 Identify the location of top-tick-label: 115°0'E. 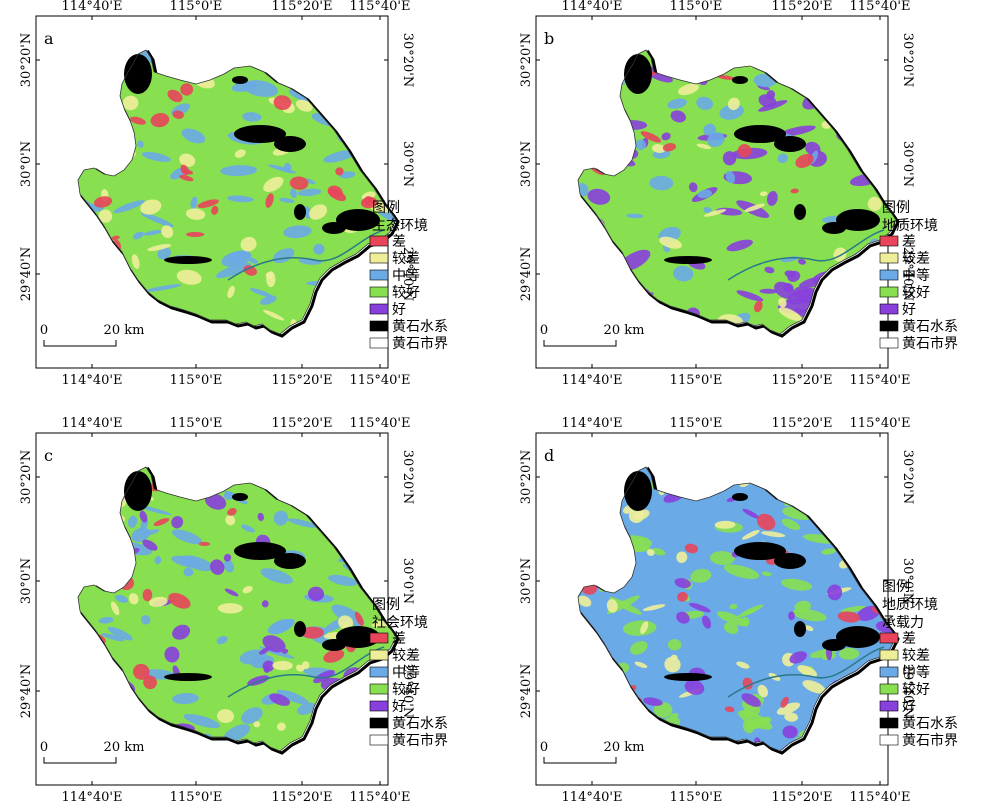
(696, 7).